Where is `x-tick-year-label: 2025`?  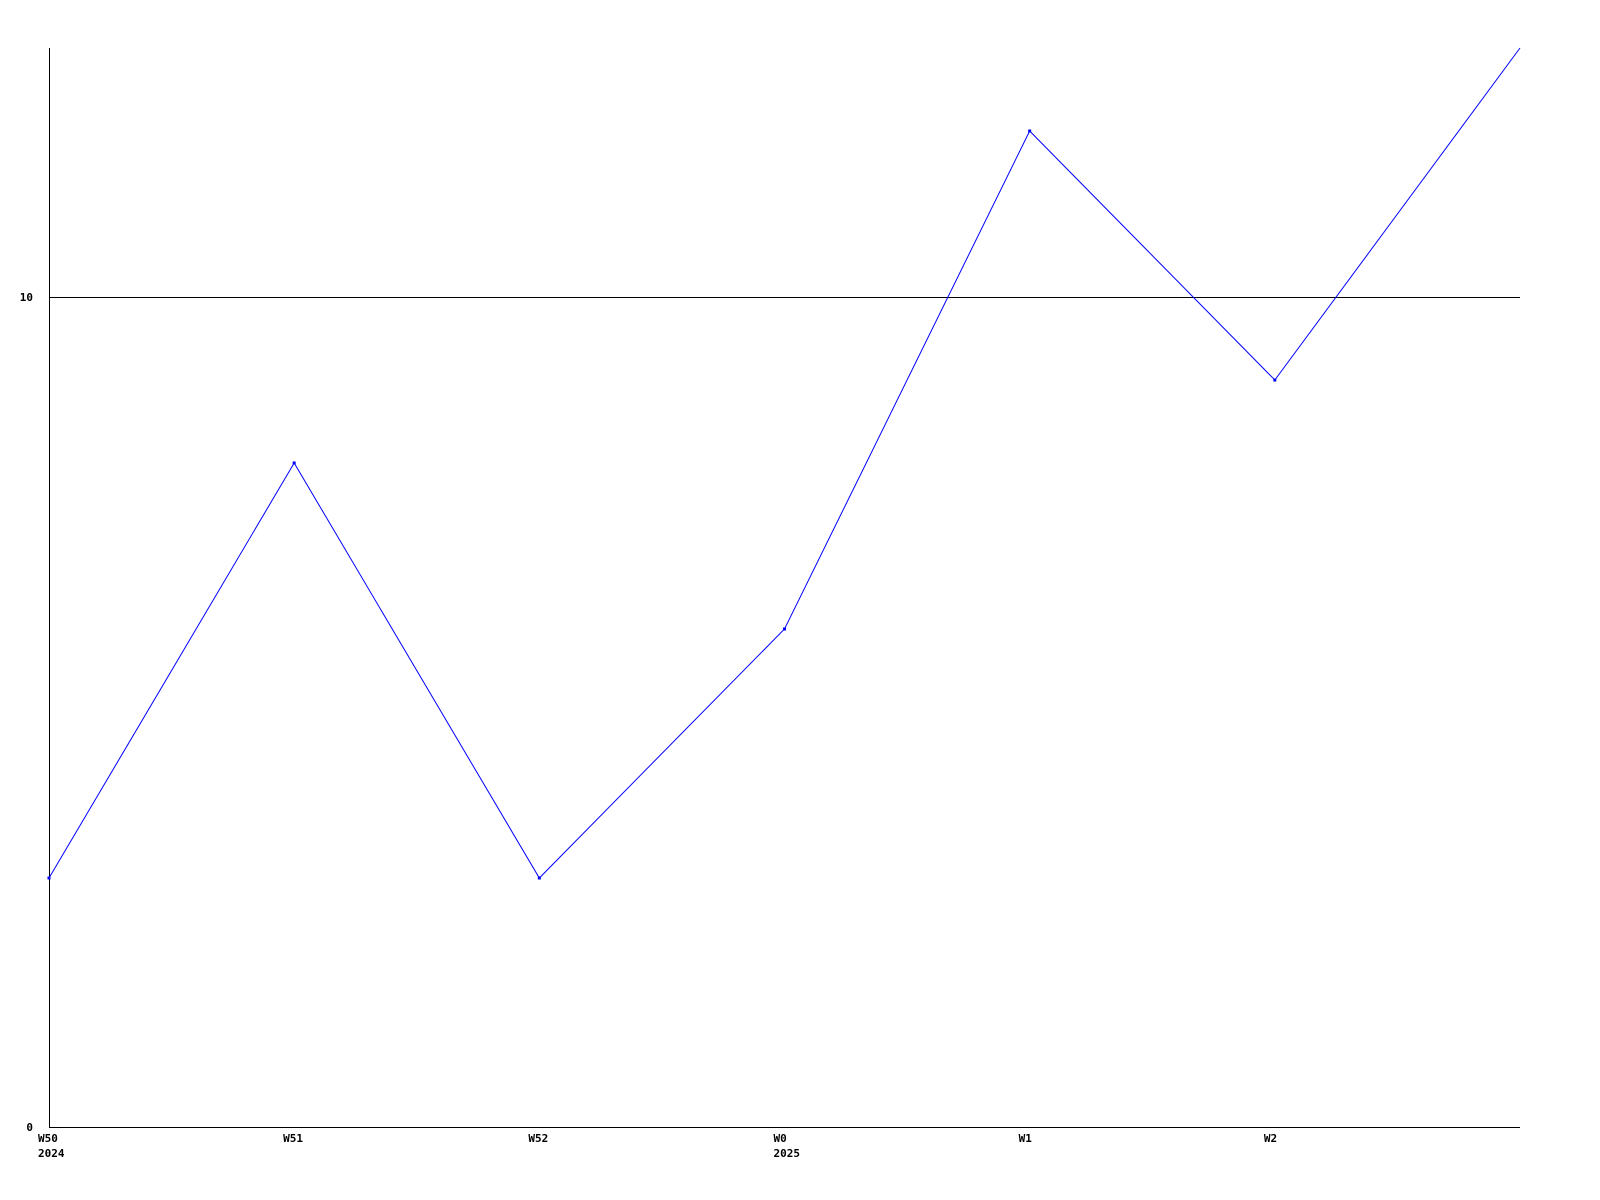
x-tick-year-label: 2025 is located at coordinates (787, 1153).